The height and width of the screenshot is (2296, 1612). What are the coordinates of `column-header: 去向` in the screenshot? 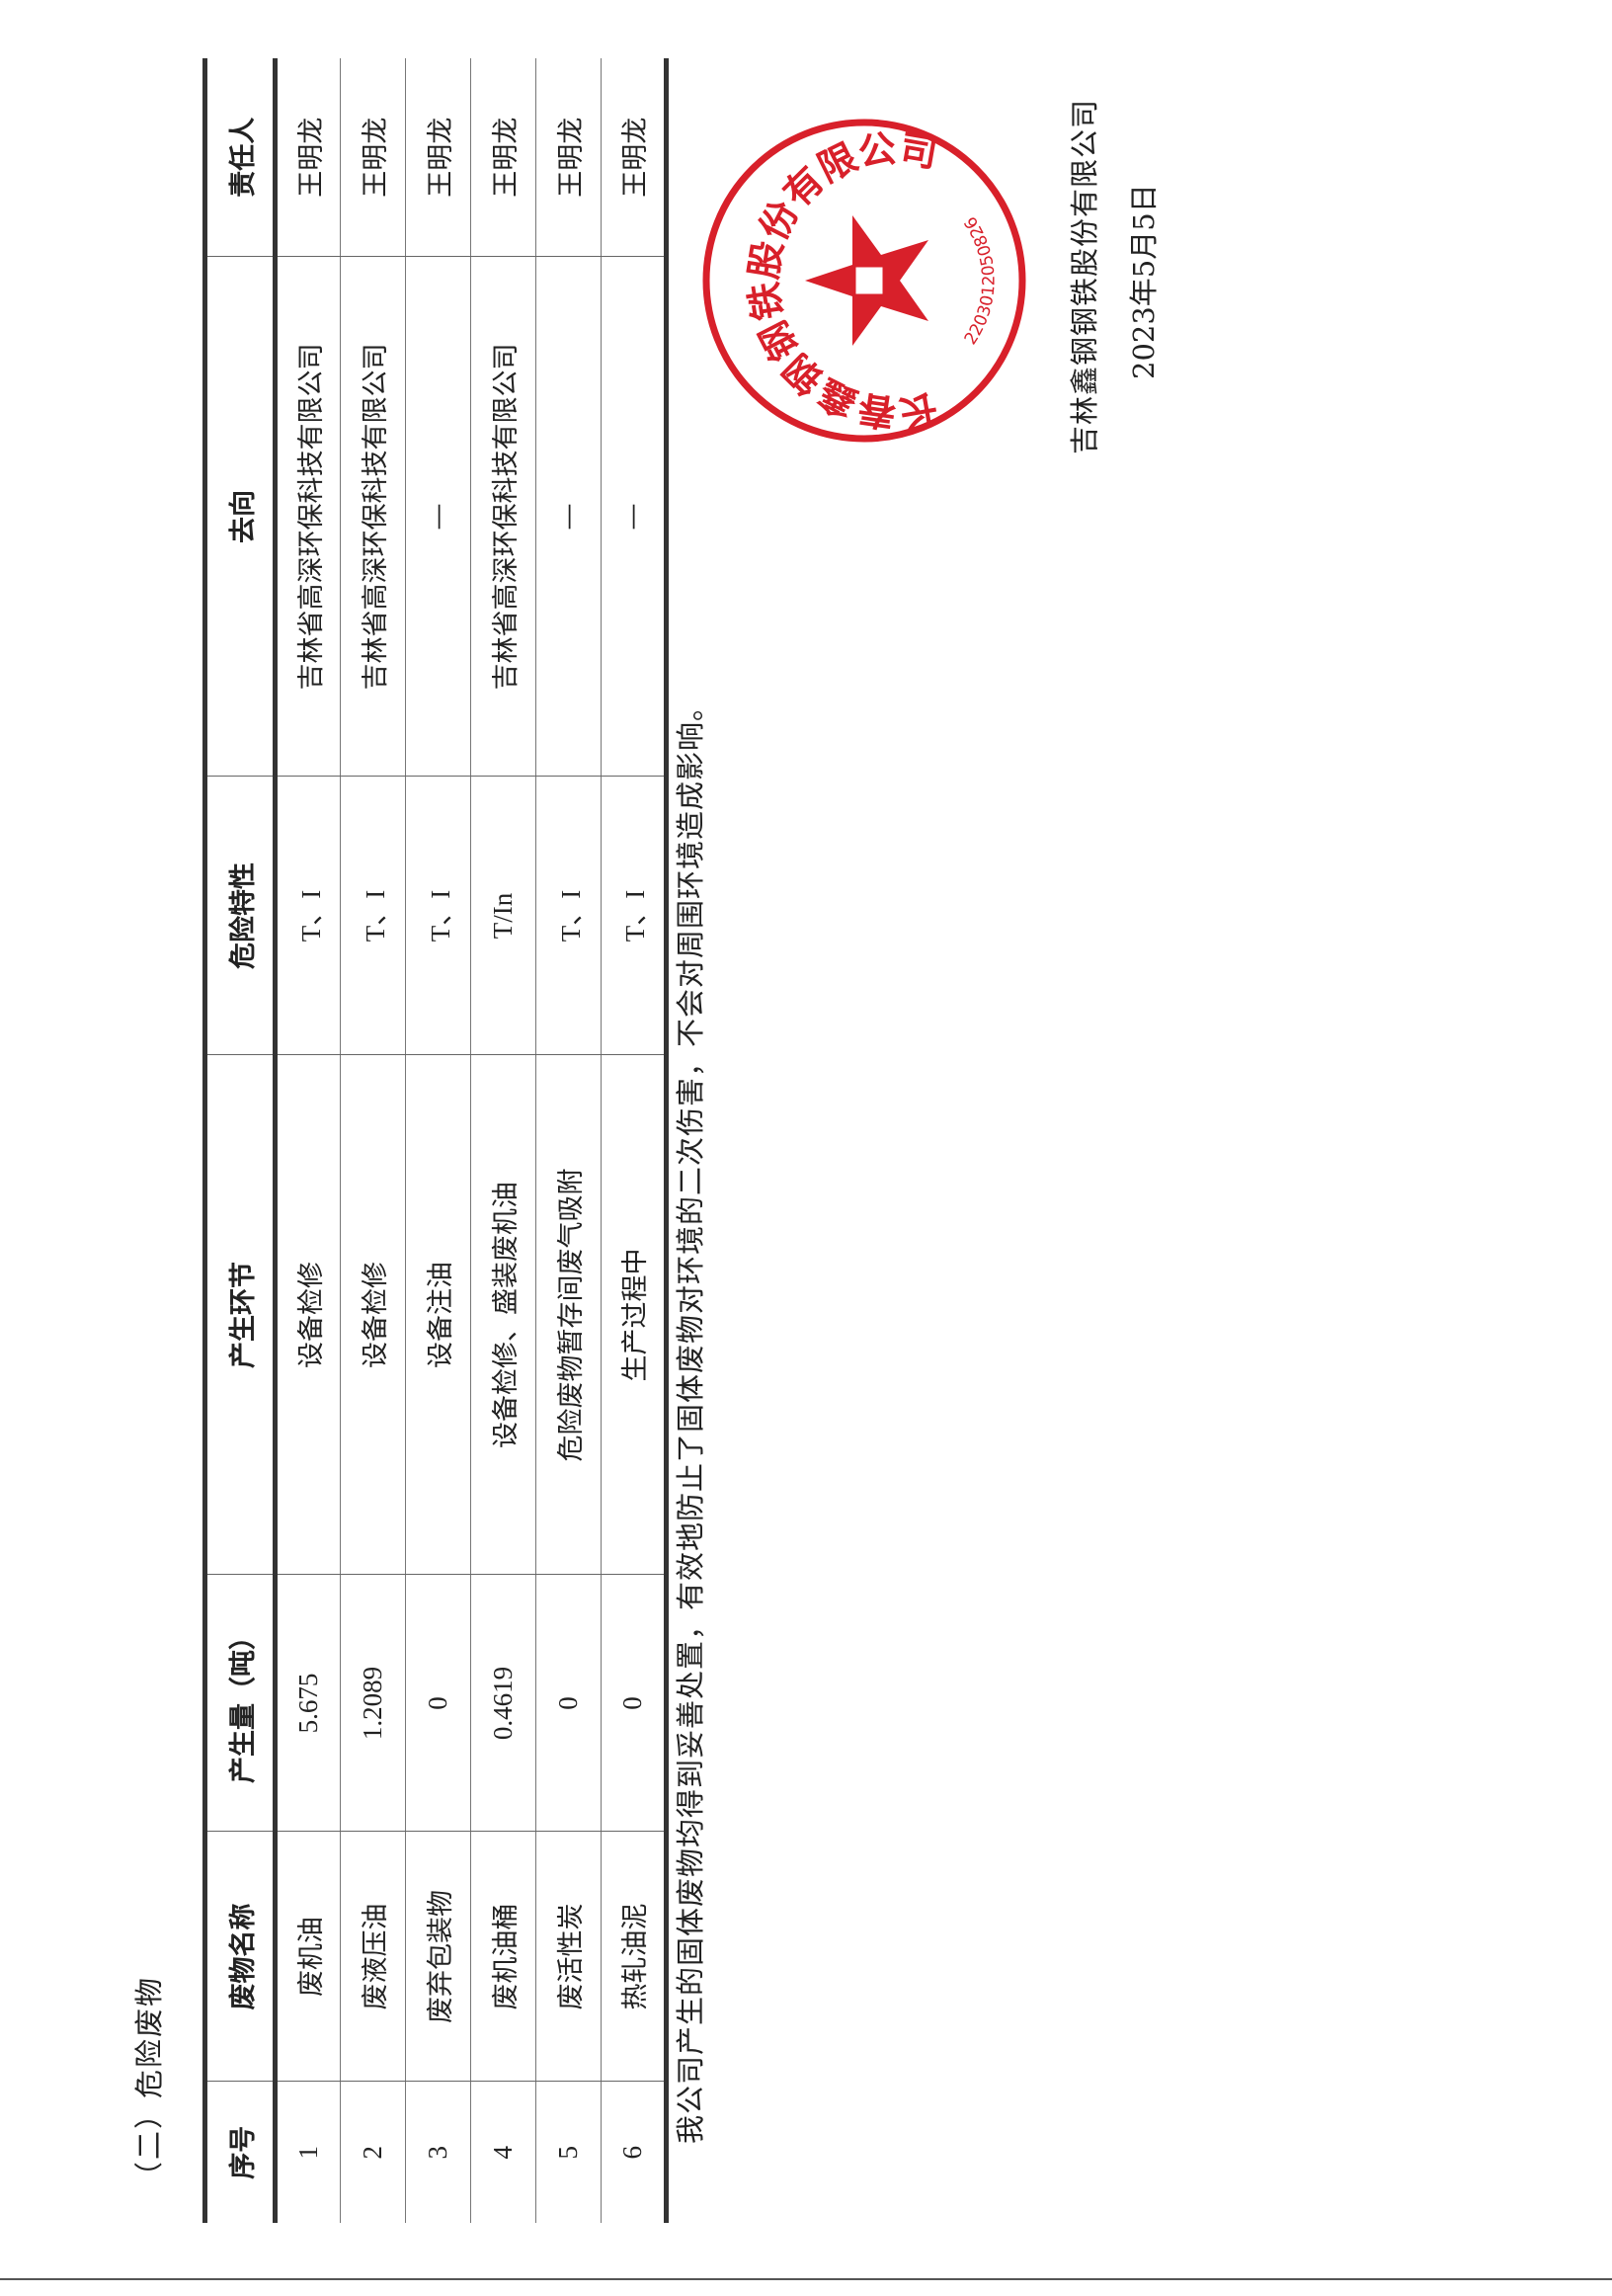 It's located at (240, 517).